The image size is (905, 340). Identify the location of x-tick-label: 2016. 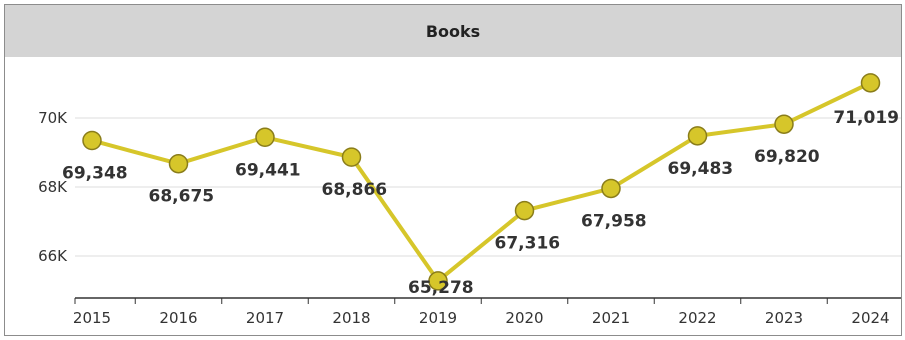
(178, 318).